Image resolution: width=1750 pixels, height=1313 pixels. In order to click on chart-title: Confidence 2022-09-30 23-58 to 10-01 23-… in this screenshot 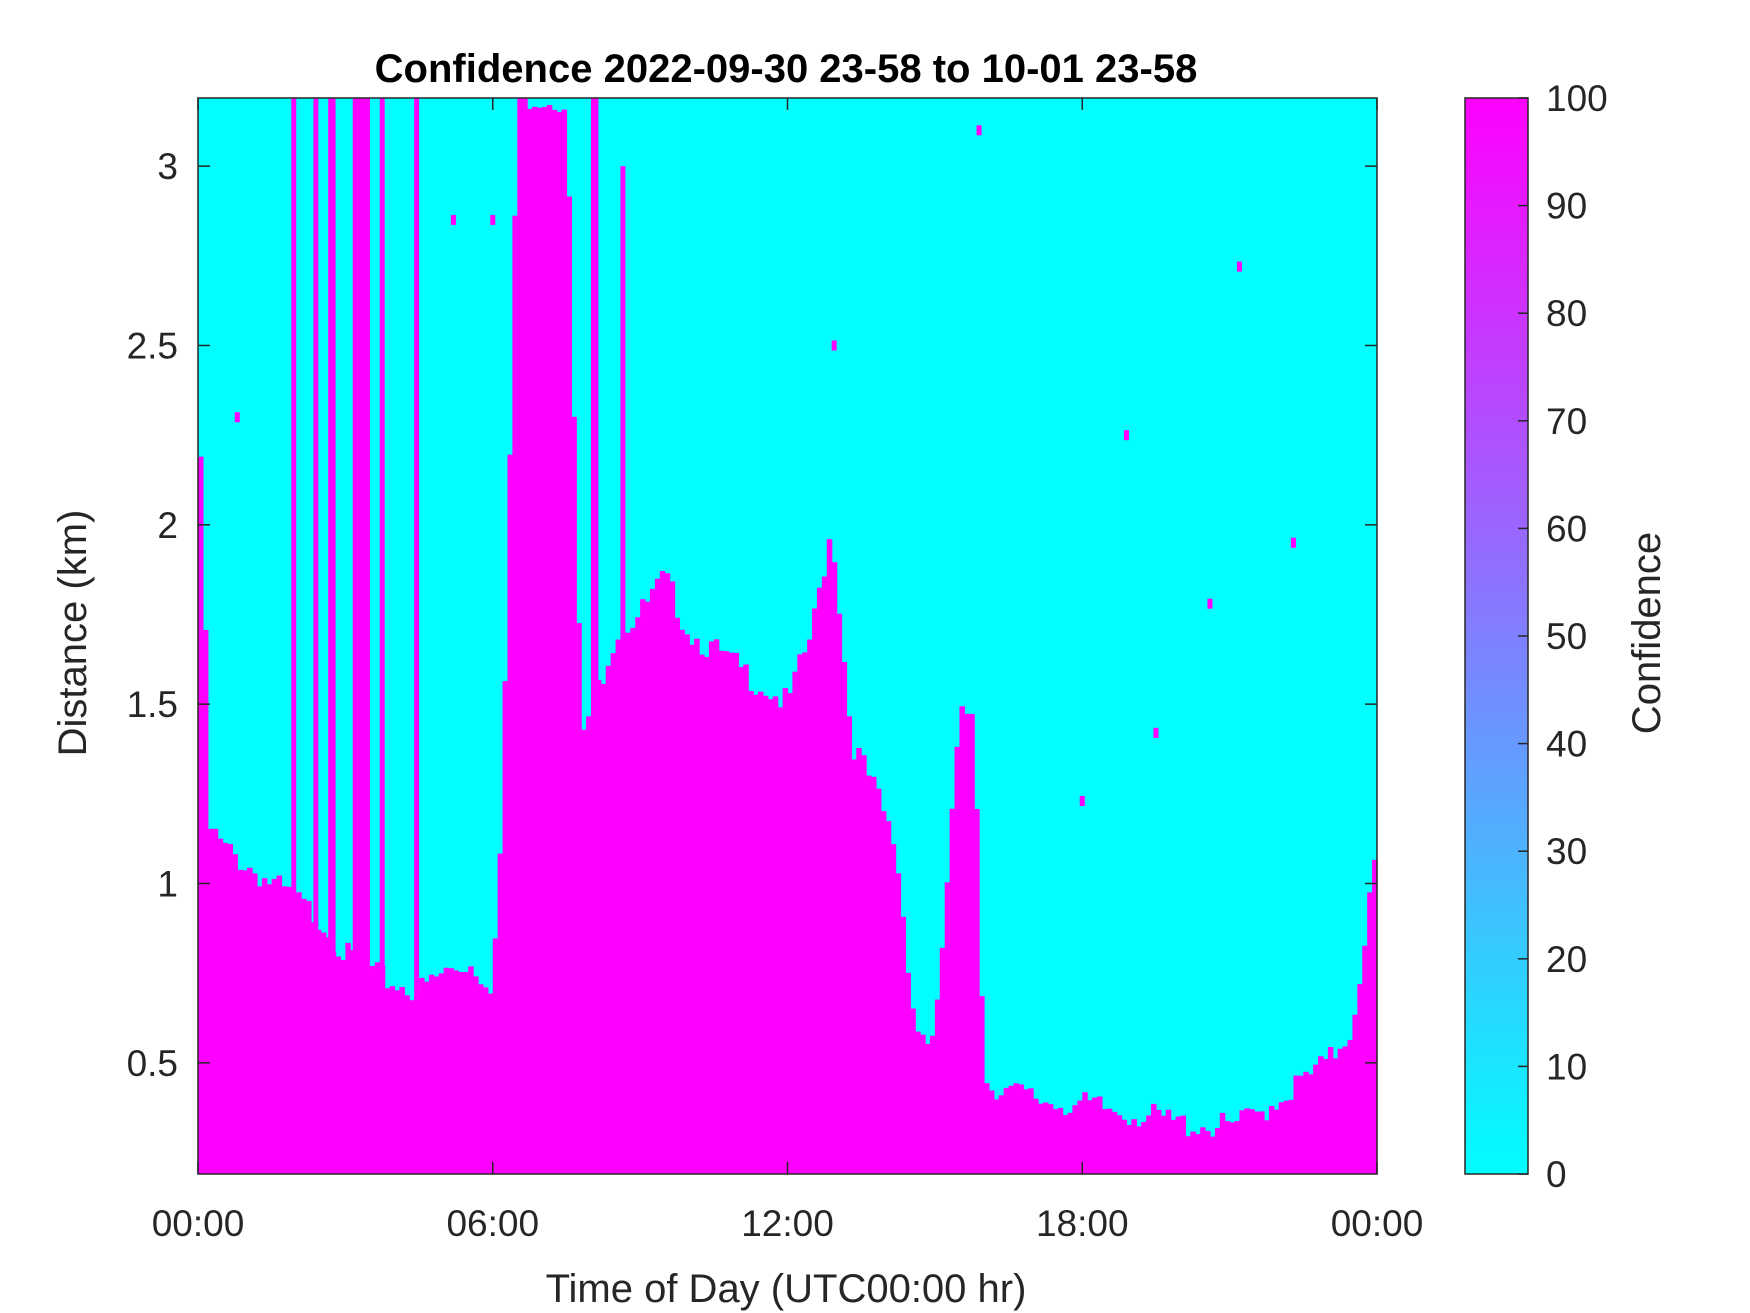, I will do `click(786, 69)`.